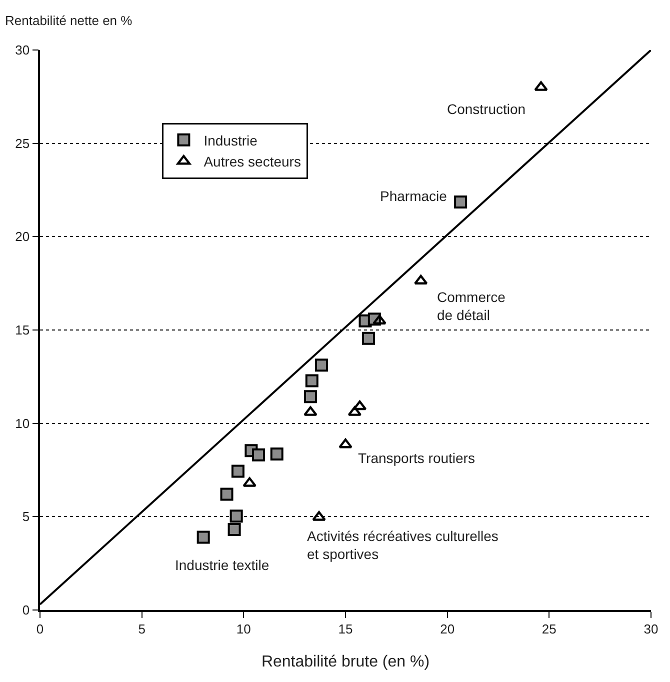 This screenshot has width=670, height=682. Describe the element at coordinates (22, 236) in the screenshot. I see `y-tick-label: 20` at that location.